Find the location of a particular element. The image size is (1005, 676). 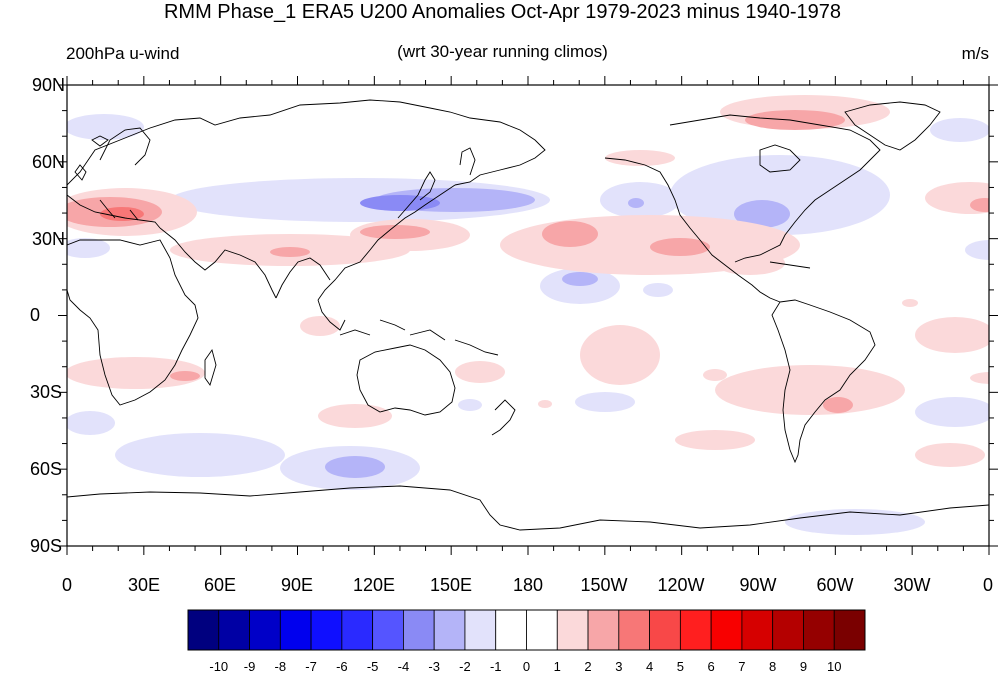

colorbar is located at coordinates (526, 630).